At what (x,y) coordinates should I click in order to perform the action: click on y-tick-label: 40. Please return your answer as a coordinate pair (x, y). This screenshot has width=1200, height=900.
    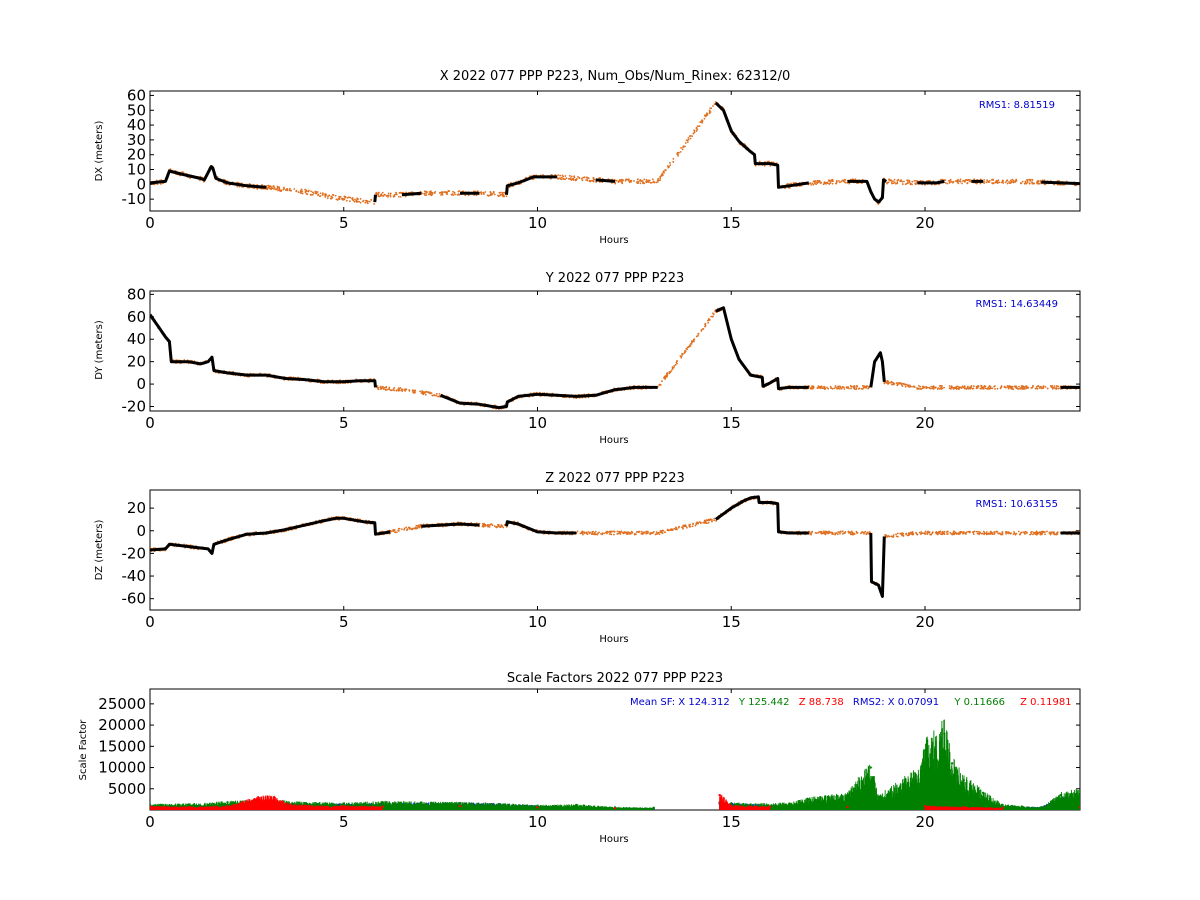
    Looking at the image, I should click on (136, 339).